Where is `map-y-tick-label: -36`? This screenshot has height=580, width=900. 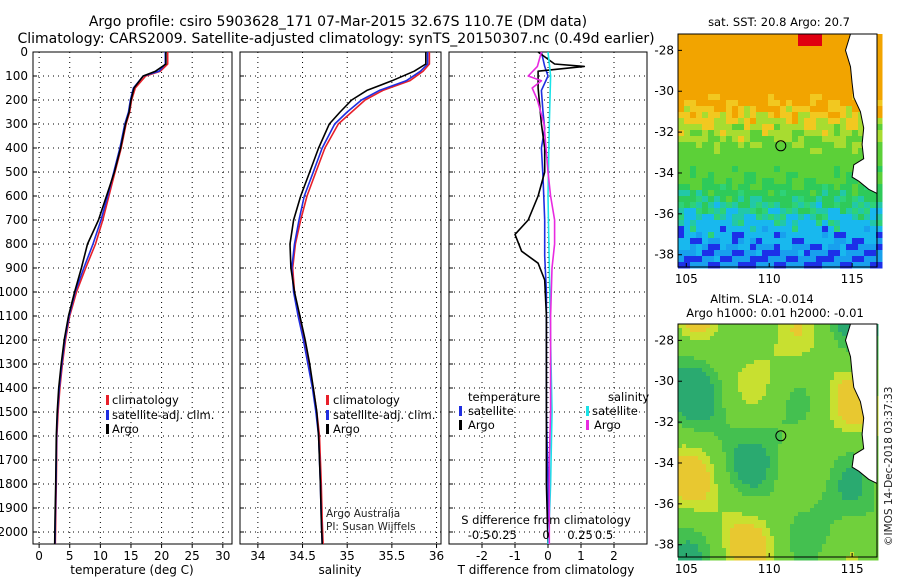 map-y-tick-label: -36 is located at coordinates (664, 504).